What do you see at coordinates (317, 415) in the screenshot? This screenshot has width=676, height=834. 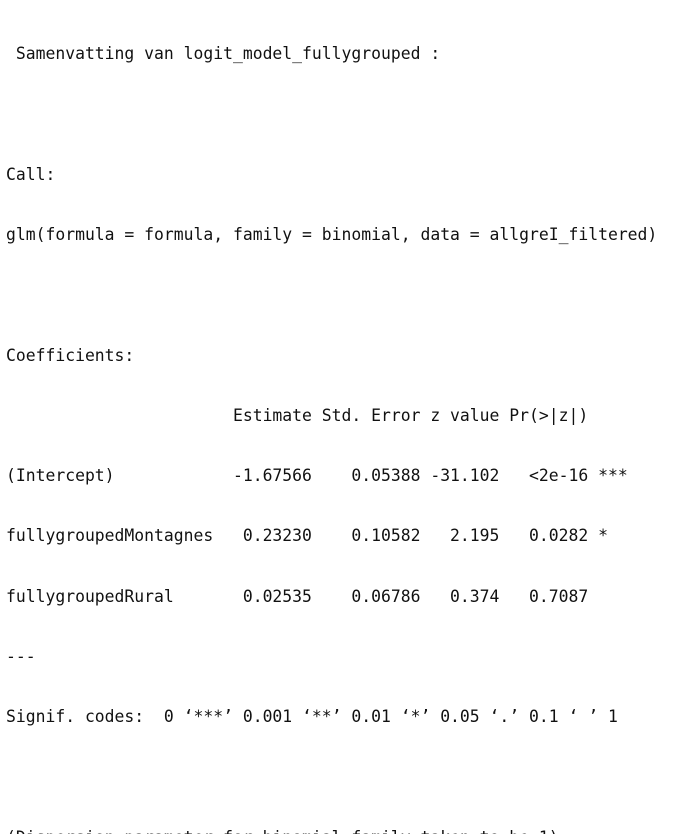 I see `coefficients-header-row: Estimate Std. Error z value Pr(>|z|)` at bounding box center [317, 415].